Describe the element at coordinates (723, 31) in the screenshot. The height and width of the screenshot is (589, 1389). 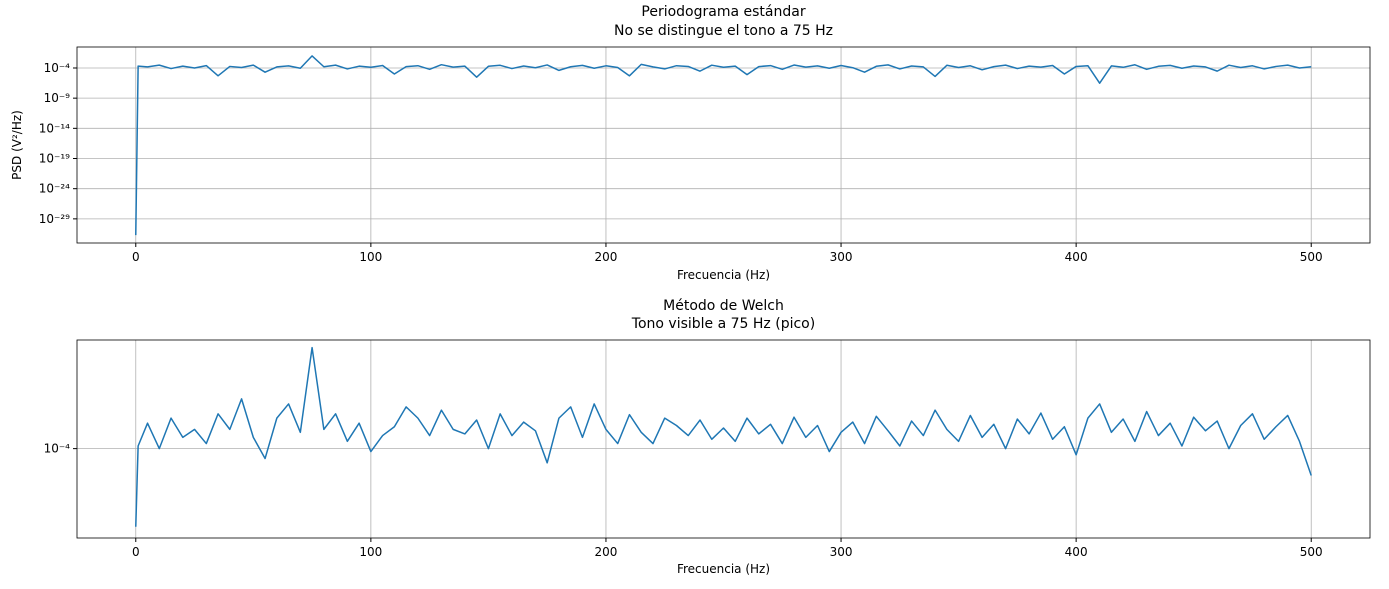
I see `chart-subtitle: No se distingue el tono a 75 Hz` at that location.